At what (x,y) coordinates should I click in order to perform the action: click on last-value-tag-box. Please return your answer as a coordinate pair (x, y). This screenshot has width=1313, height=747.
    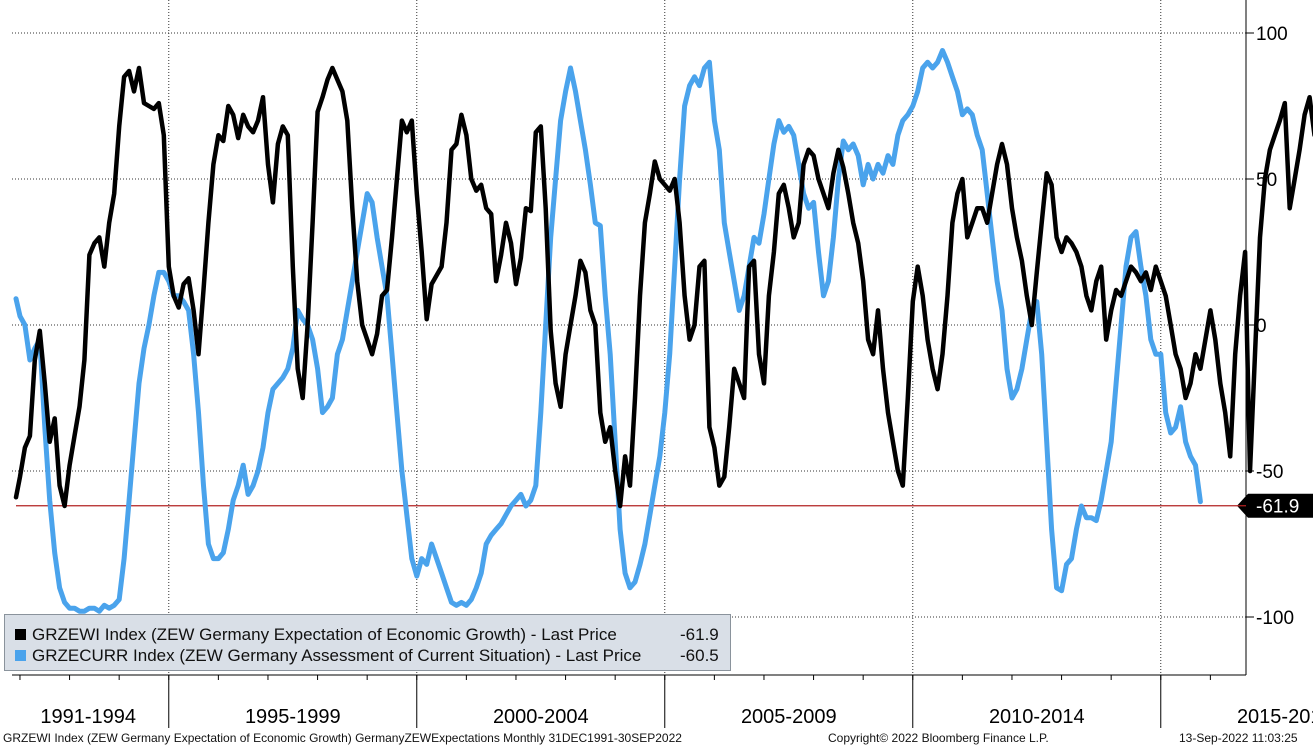
    Looking at the image, I should click on (1275, 505).